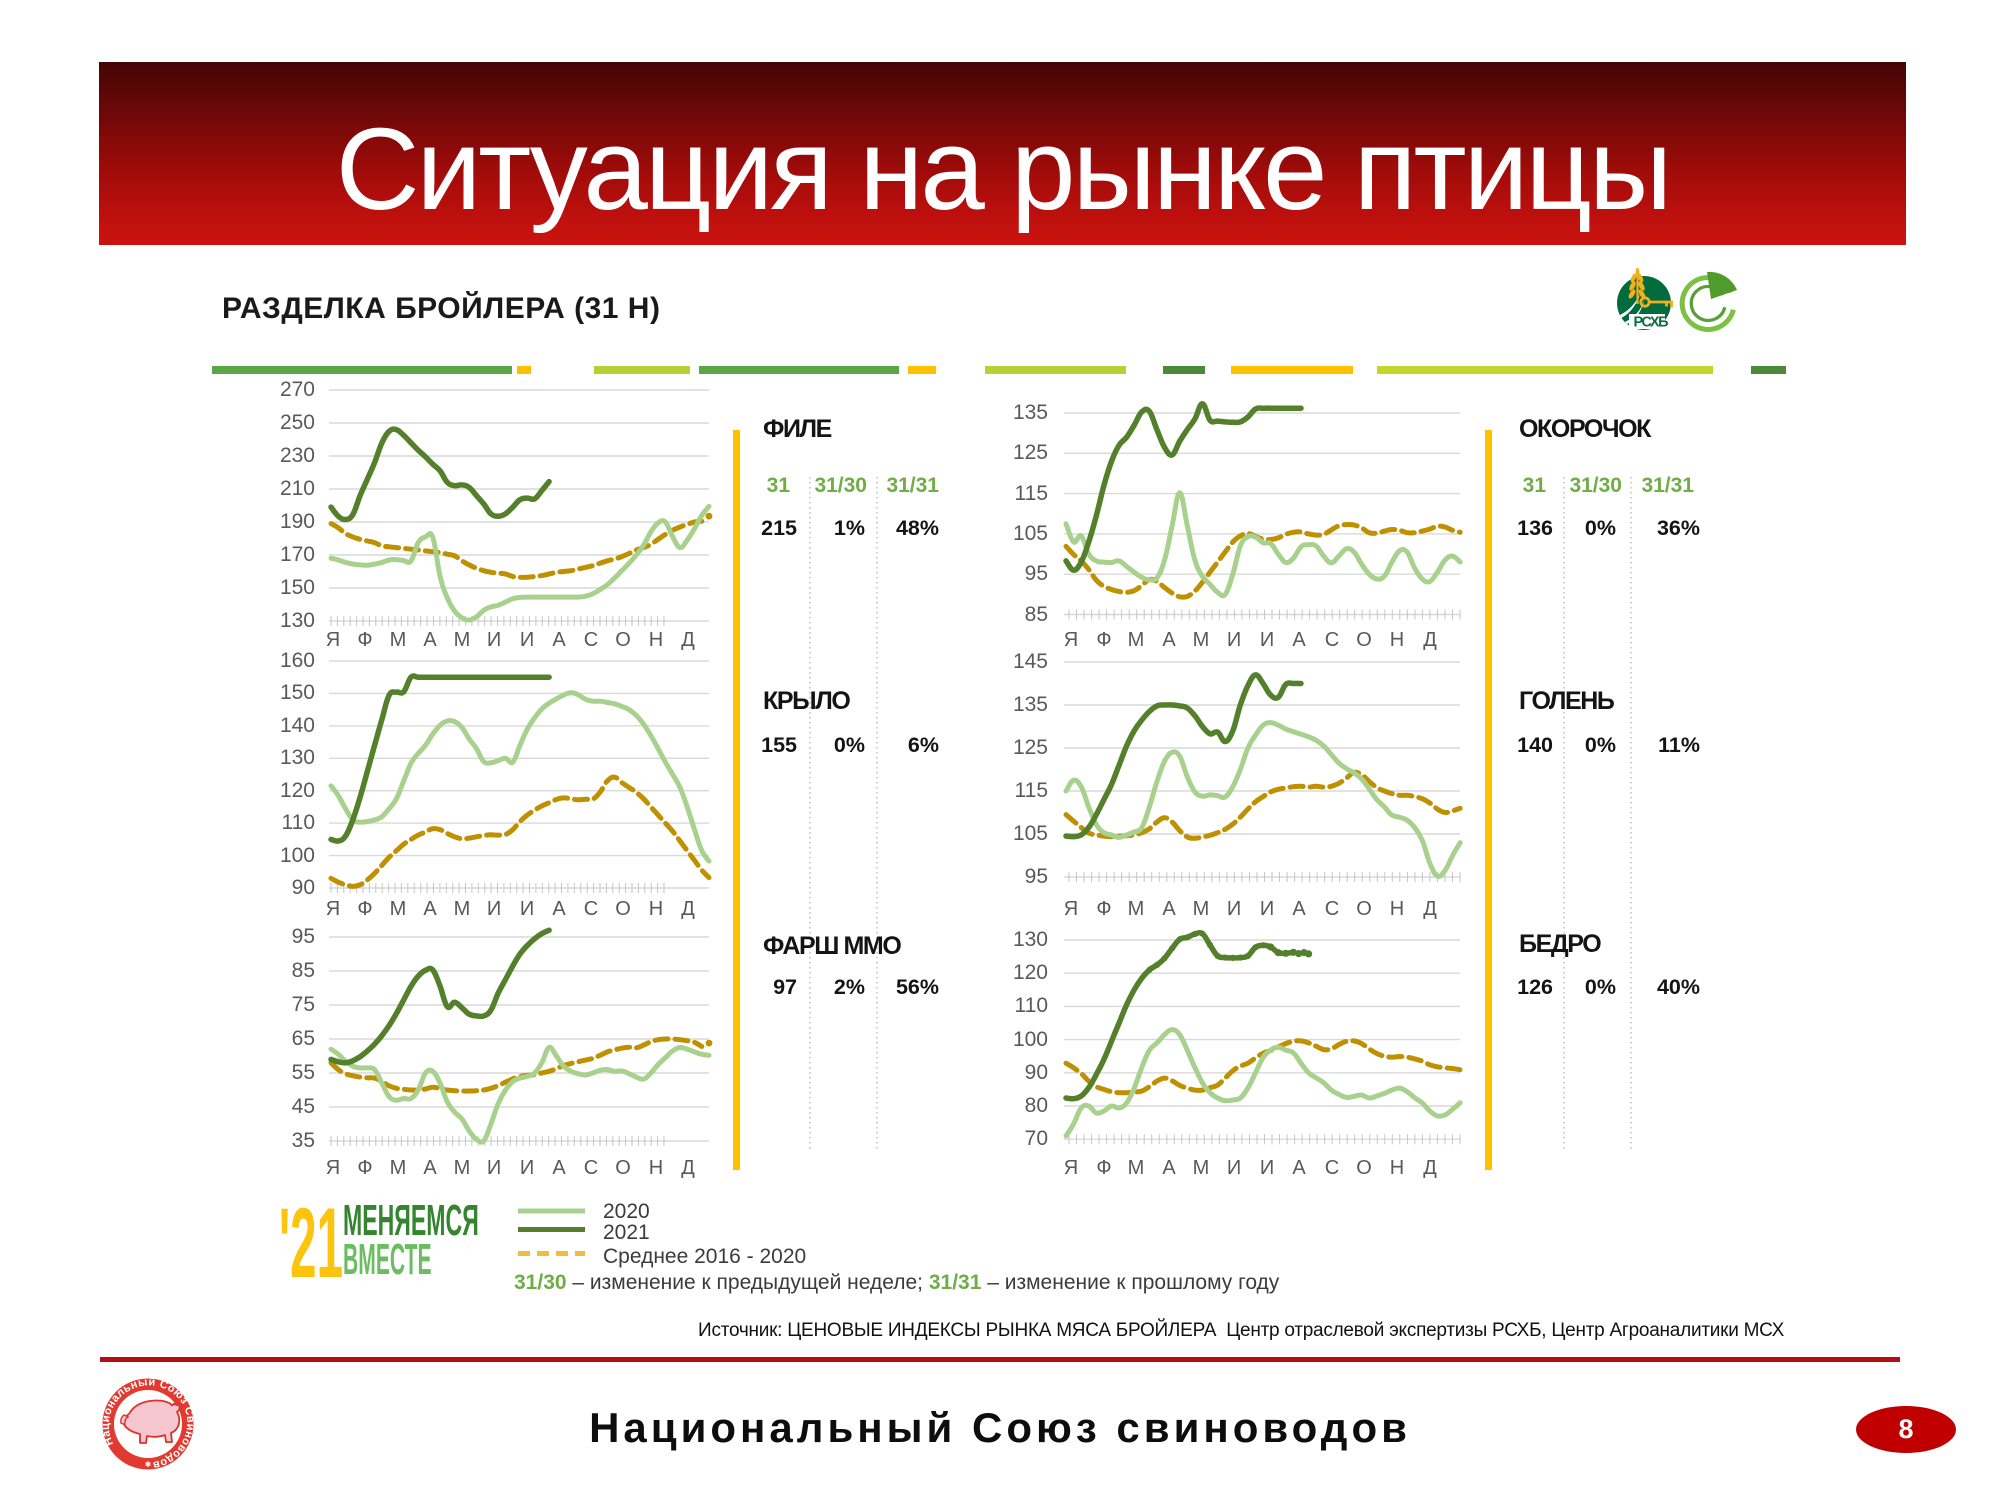  I want to click on svg-text: МЕНЯЕМСЯ, so click(411, 1222).